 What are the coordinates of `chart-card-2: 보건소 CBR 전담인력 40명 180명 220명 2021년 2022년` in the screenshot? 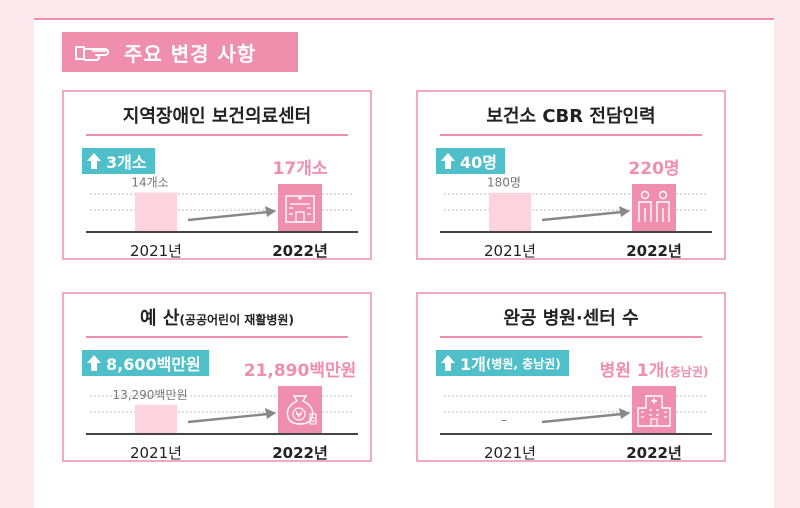 It's located at (571, 175).